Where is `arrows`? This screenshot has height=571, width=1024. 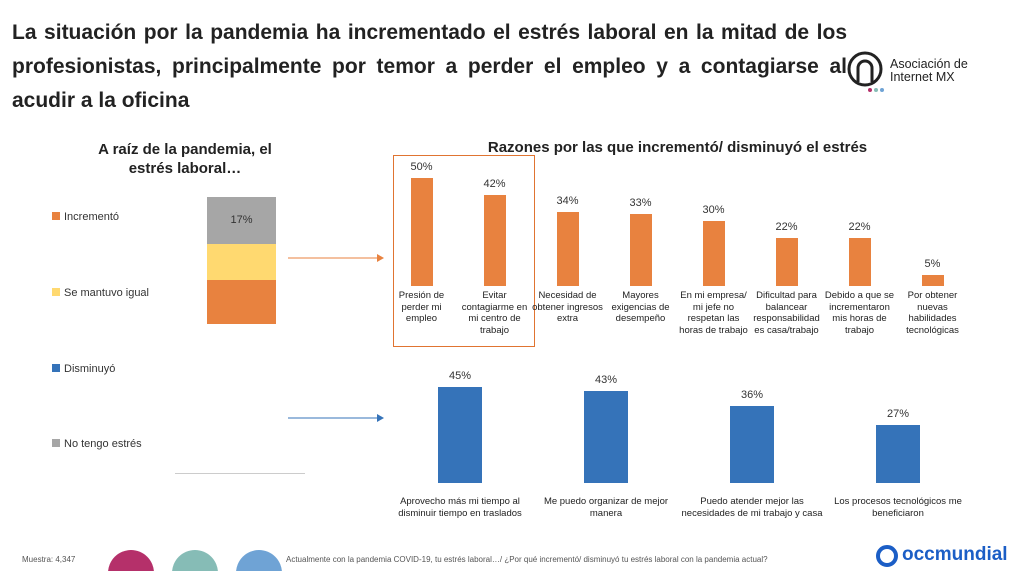
arrows is located at coordinates (336, 338).